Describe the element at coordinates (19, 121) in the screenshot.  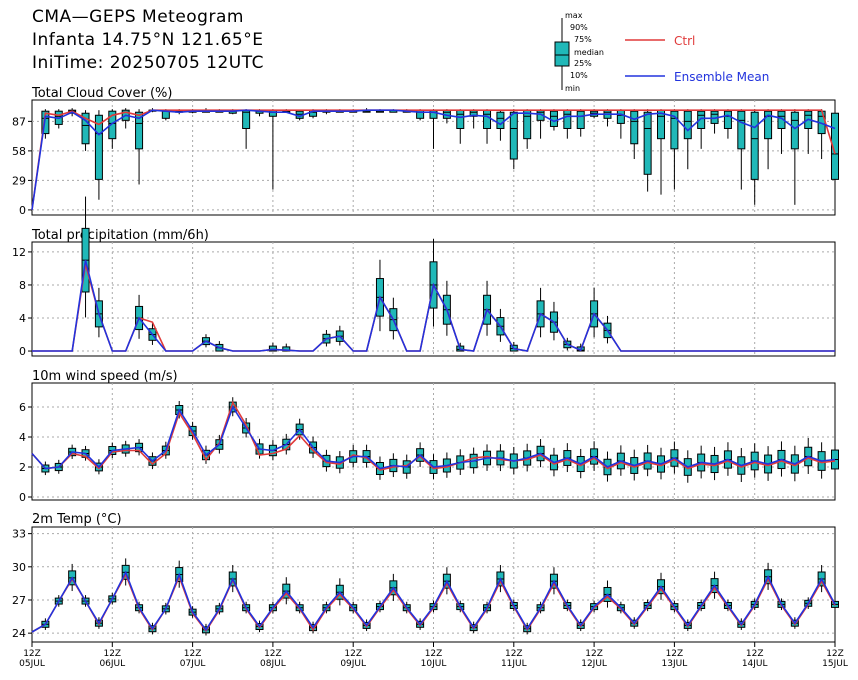
I see `y-tick-label: 87` at that location.